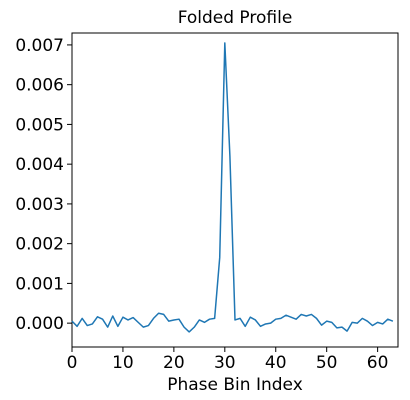  I want to click on y-tick-label: 0.000, so click(39, 324).